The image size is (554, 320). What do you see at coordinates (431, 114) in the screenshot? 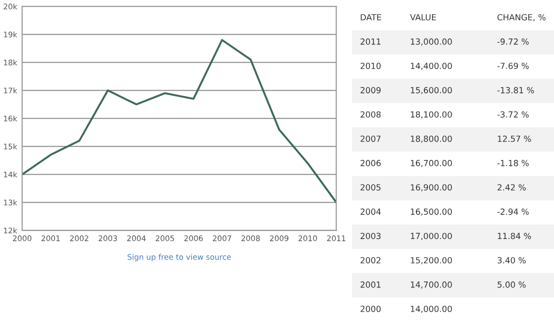
I see `text: 18,100.00` at bounding box center [431, 114].